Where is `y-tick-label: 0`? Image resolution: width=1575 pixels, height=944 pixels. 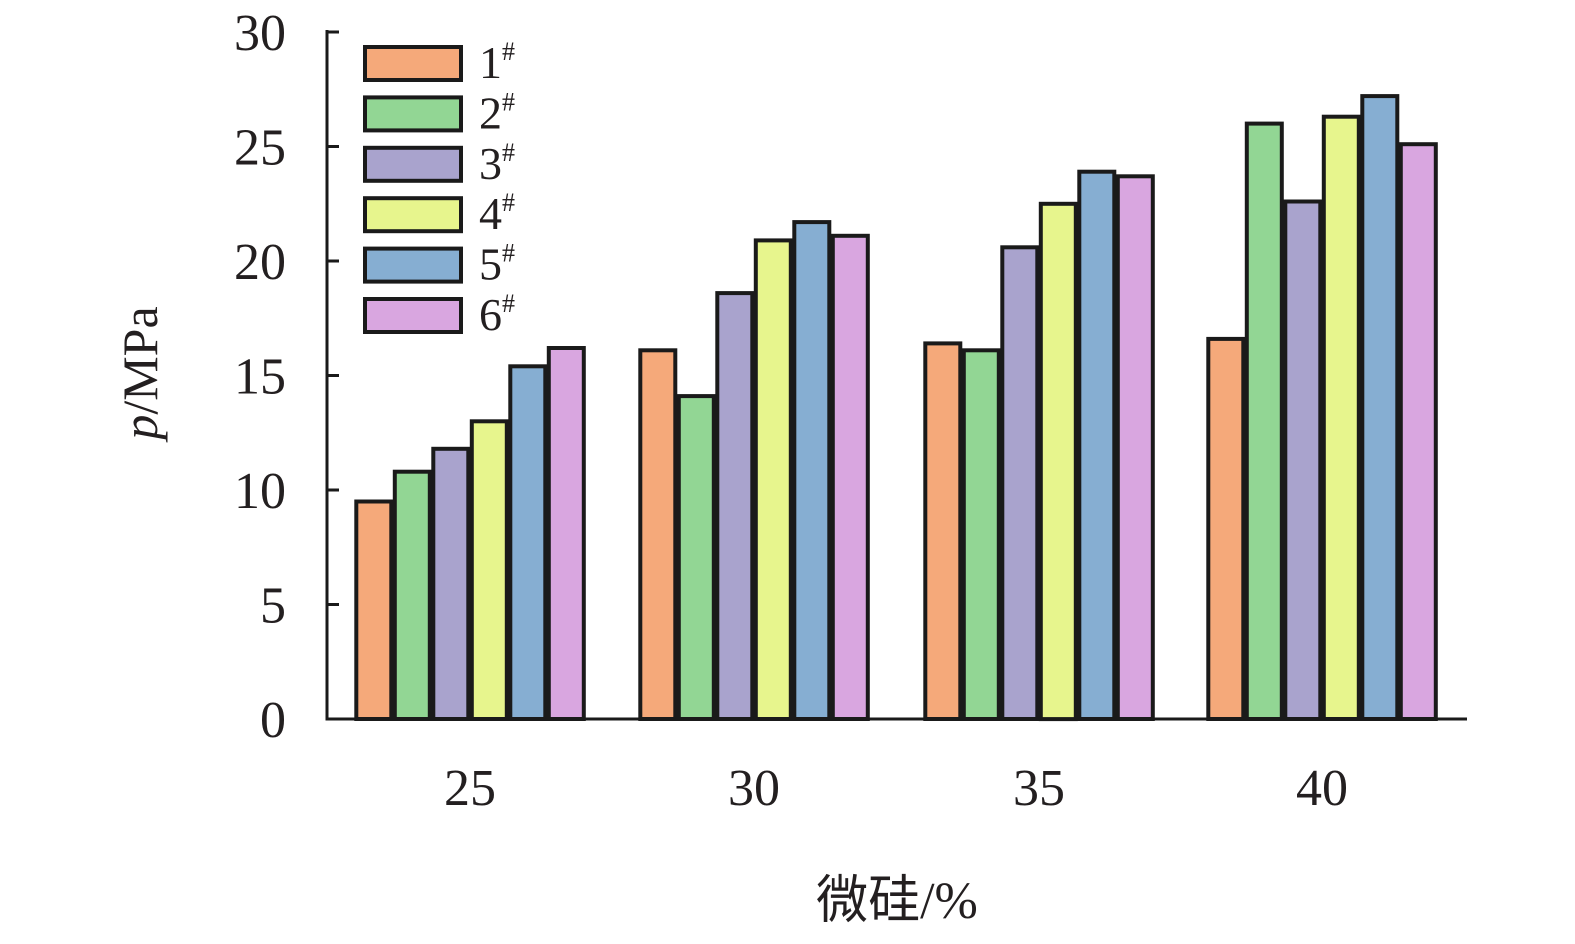
y-tick-label: 0 is located at coordinates (273, 720).